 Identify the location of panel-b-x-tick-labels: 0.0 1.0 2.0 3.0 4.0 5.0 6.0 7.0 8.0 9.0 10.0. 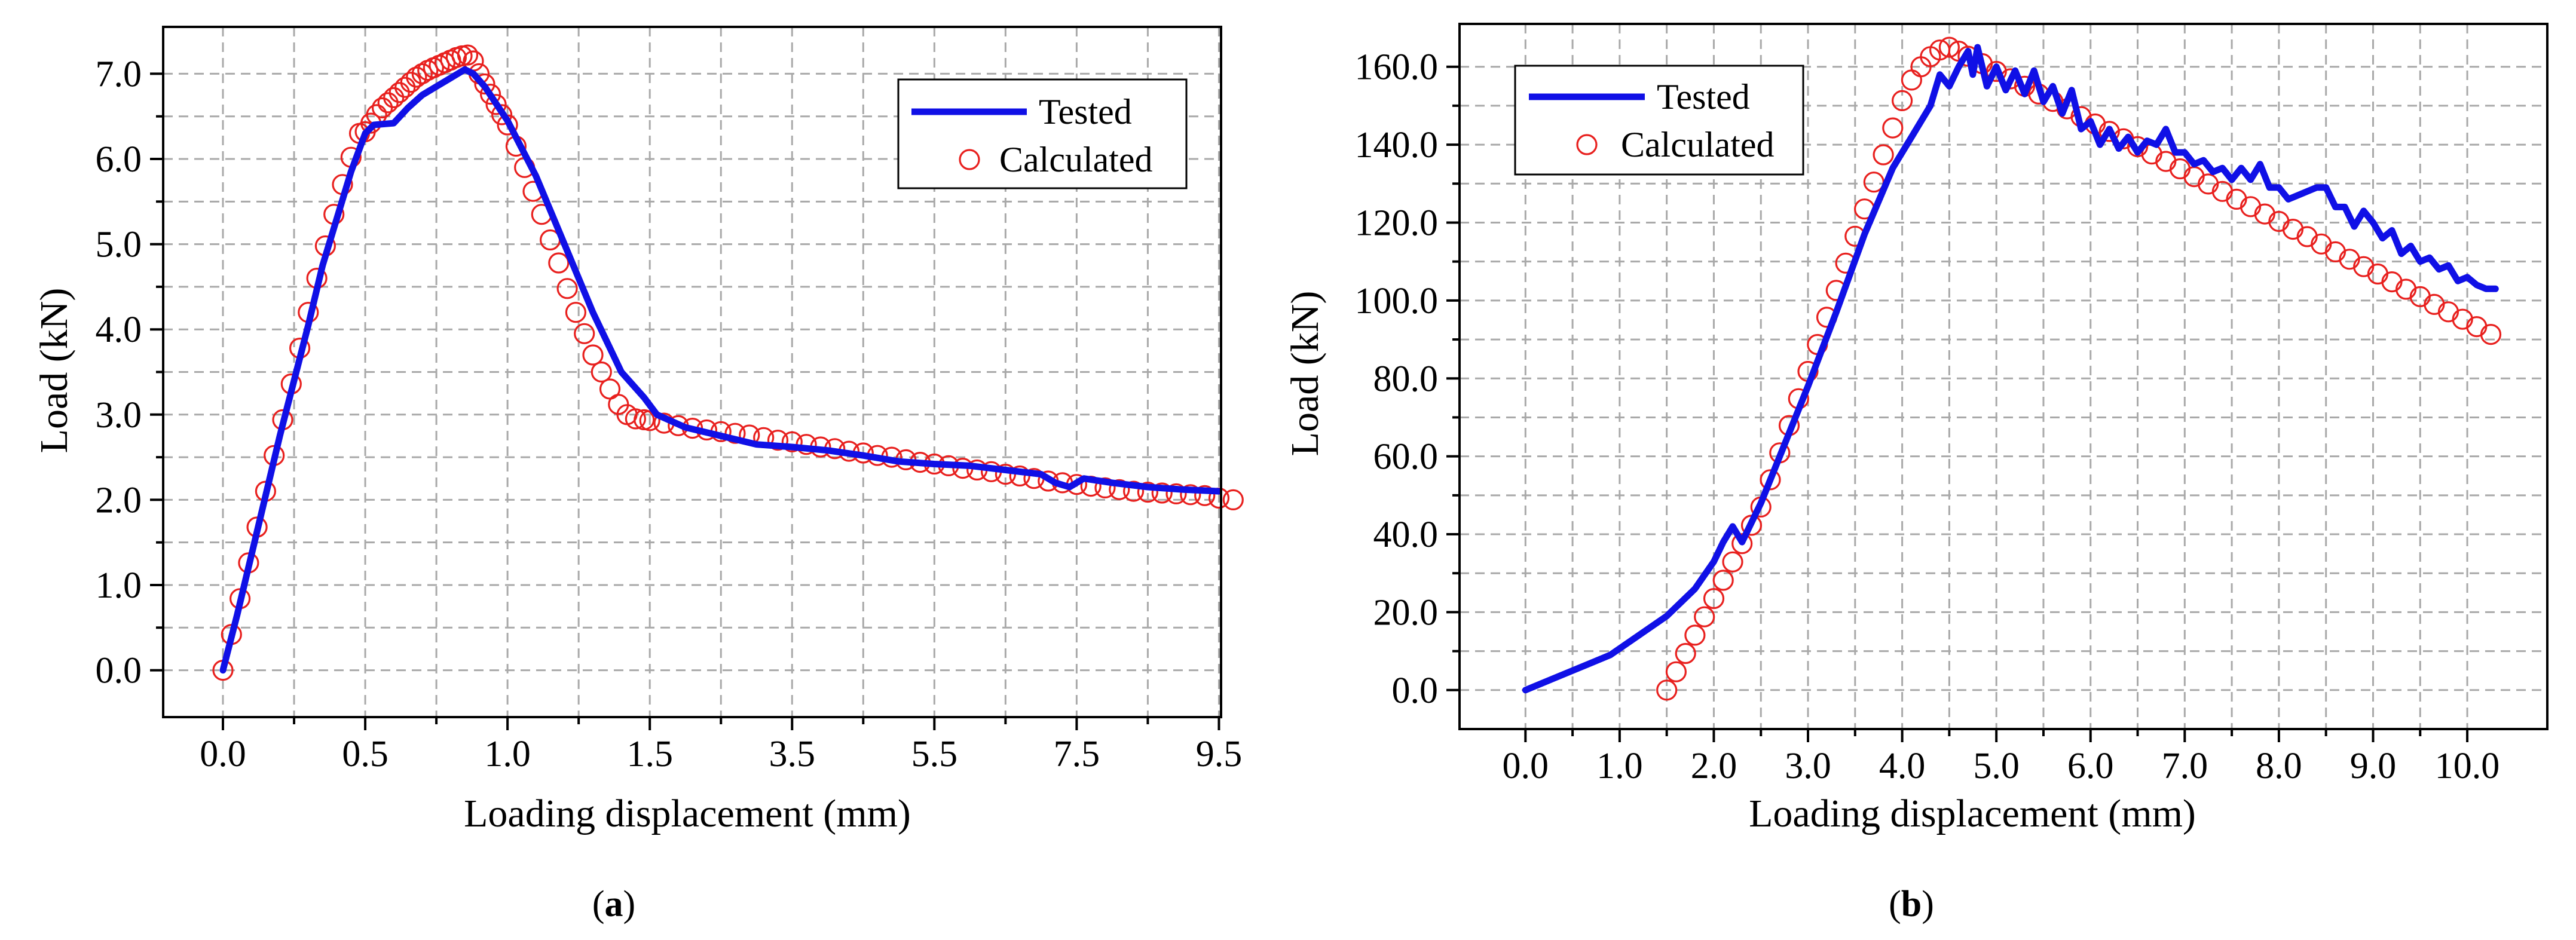
(2001, 766).